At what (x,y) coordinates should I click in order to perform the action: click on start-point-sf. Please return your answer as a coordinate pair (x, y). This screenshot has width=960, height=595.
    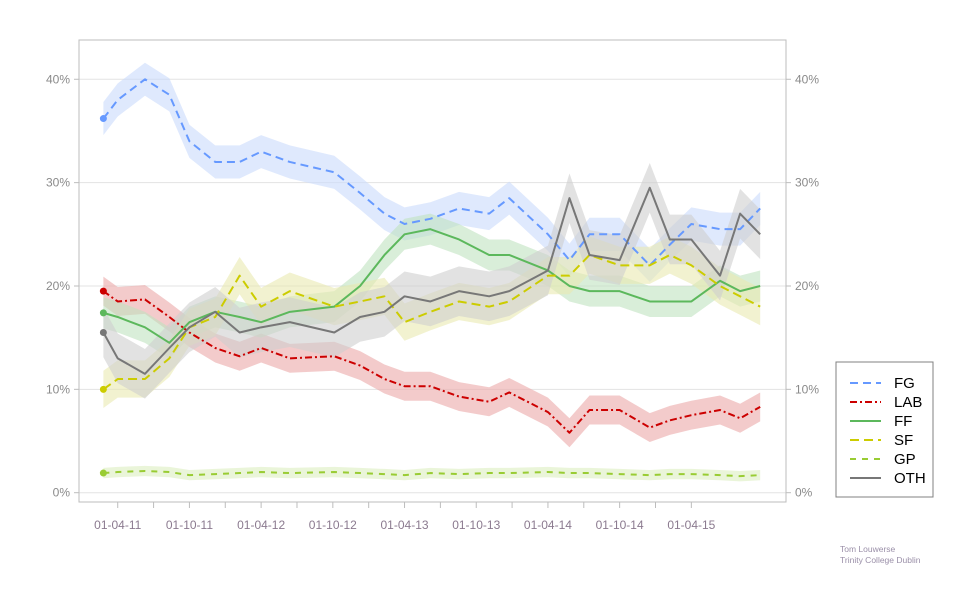
    Looking at the image, I should click on (103, 389).